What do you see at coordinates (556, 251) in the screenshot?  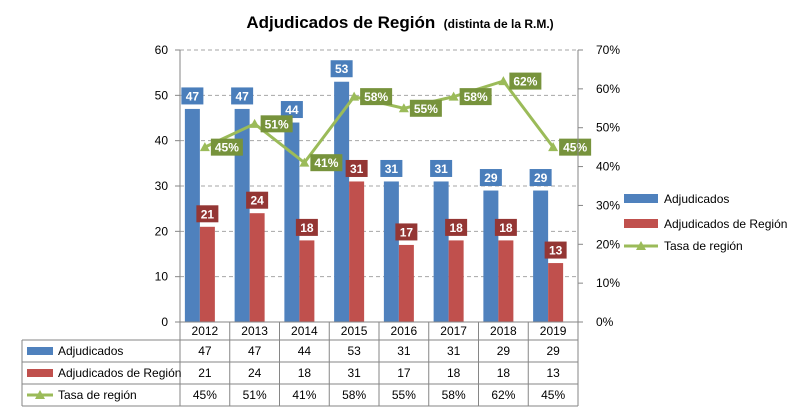 I see `data-label: 13` at bounding box center [556, 251].